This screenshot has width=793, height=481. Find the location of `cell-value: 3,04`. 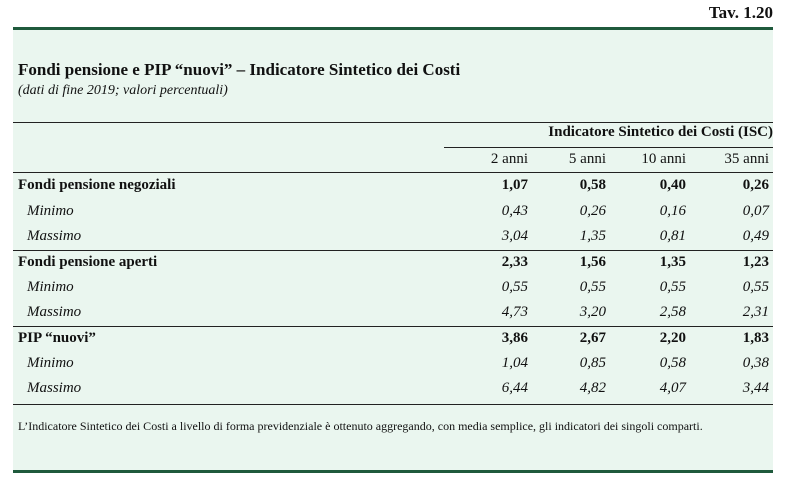

cell-value: 3,04 is located at coordinates (514, 236).